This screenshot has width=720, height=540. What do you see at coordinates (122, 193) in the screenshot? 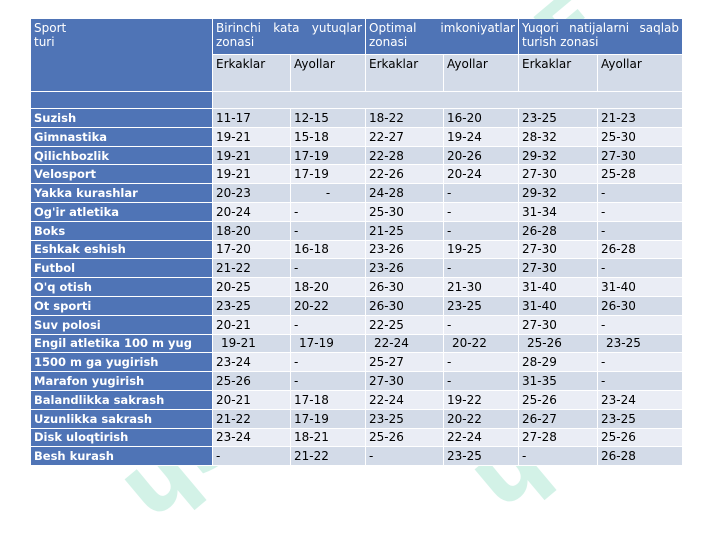
I see `table-row-sport-name: Yakka kurashlar` at bounding box center [122, 193].